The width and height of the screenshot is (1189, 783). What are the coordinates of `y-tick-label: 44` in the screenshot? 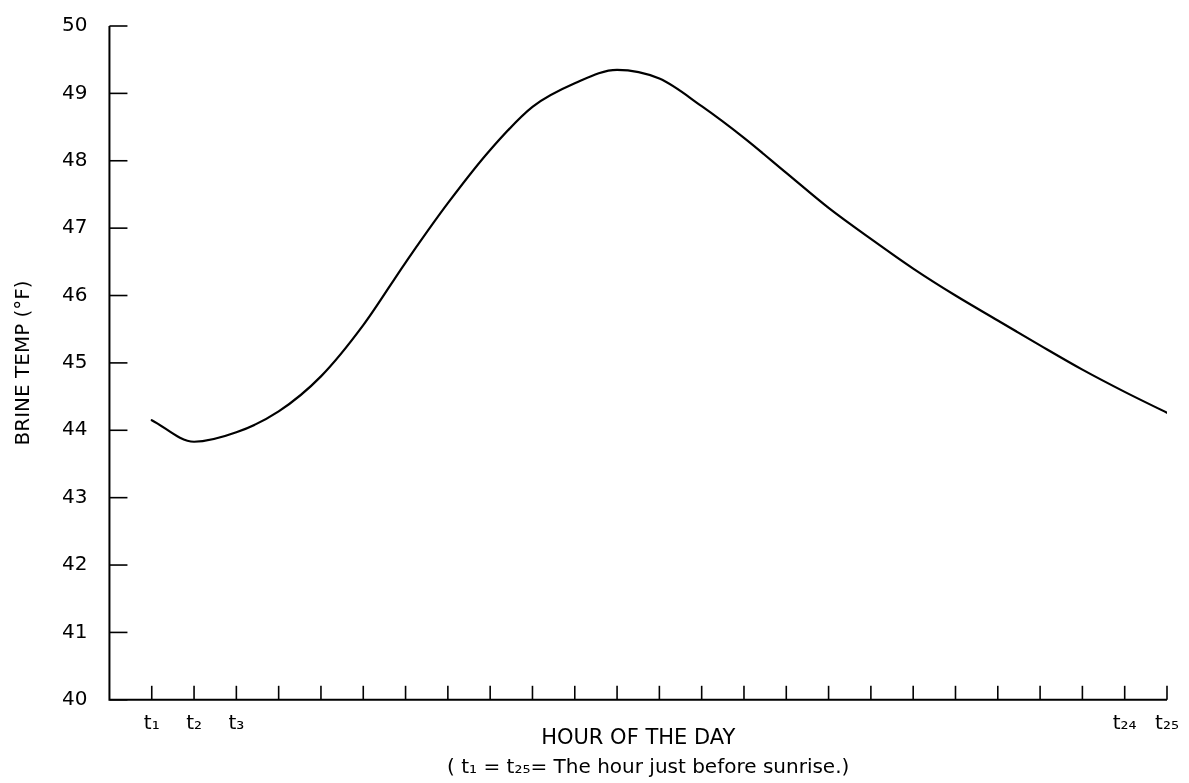 It's located at (75, 428).